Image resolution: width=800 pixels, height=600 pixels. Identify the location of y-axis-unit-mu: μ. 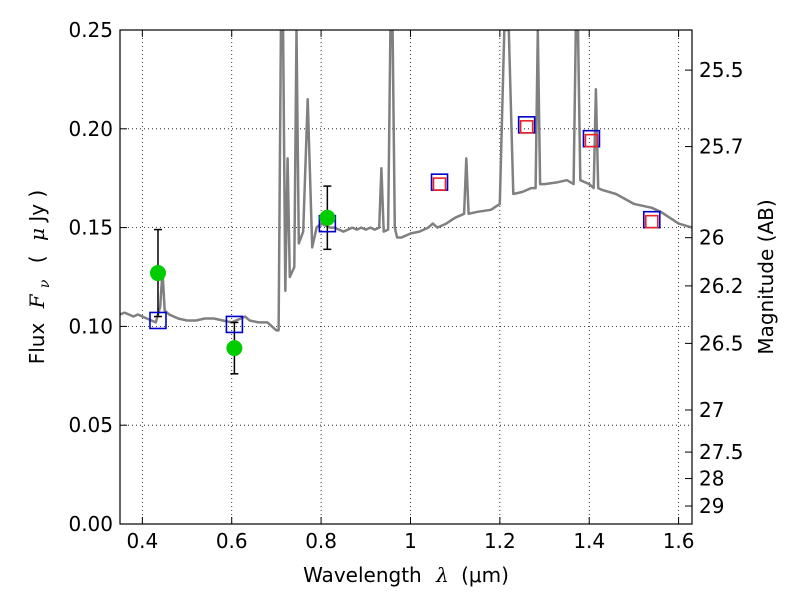
(37, 234).